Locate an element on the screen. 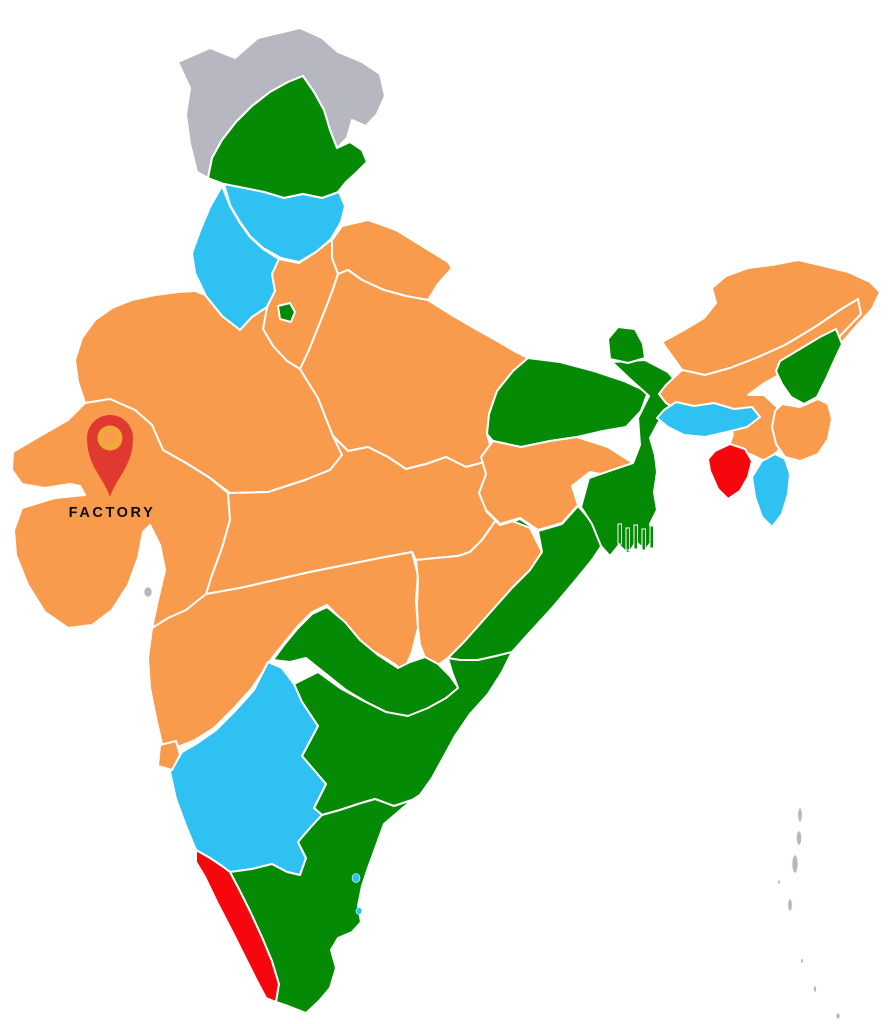 This screenshot has height=1024, width=894. state-sikkim is located at coordinates (626, 345).